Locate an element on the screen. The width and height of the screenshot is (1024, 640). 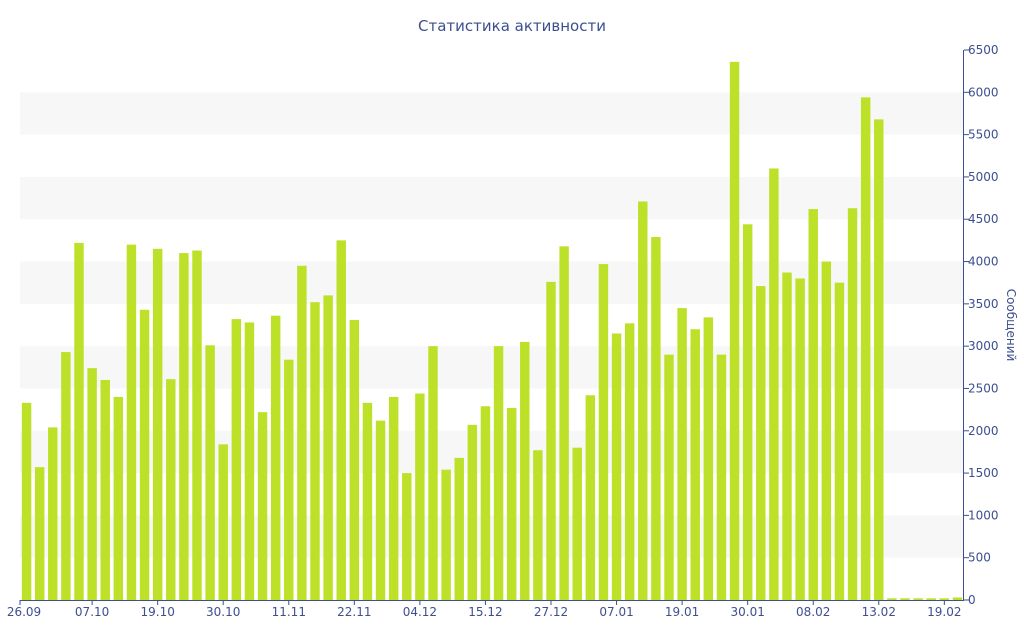
x-tick-label: 22.11 is located at coordinates (354, 612).